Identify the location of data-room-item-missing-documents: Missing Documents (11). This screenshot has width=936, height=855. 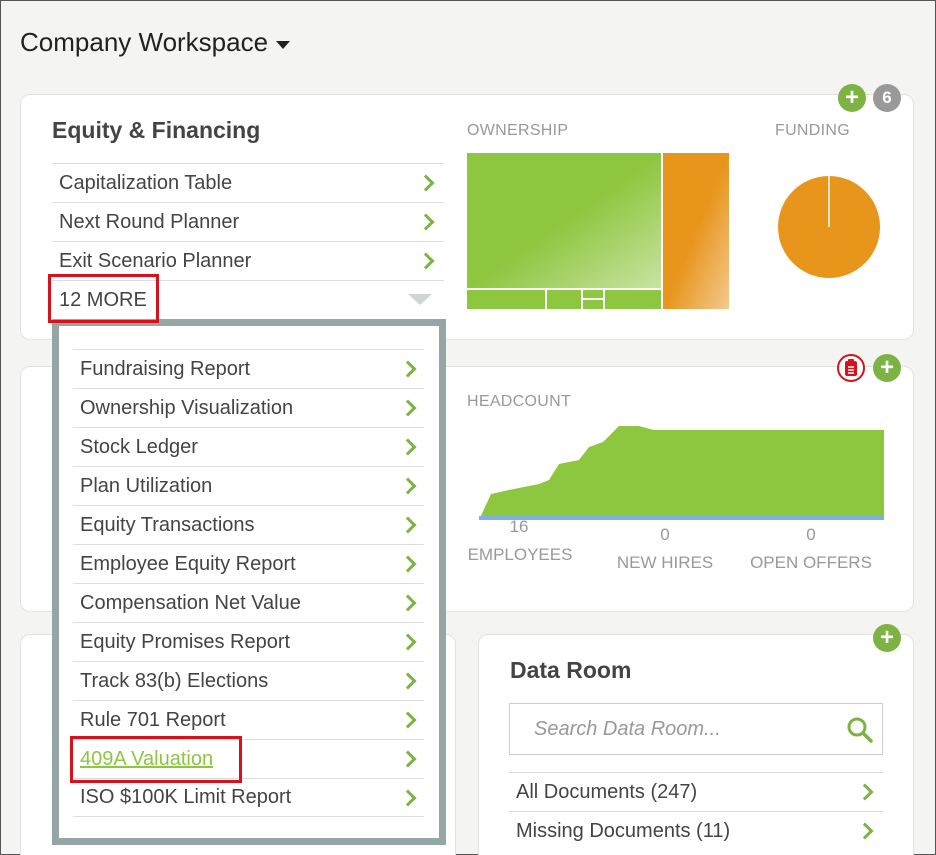
(696, 830).